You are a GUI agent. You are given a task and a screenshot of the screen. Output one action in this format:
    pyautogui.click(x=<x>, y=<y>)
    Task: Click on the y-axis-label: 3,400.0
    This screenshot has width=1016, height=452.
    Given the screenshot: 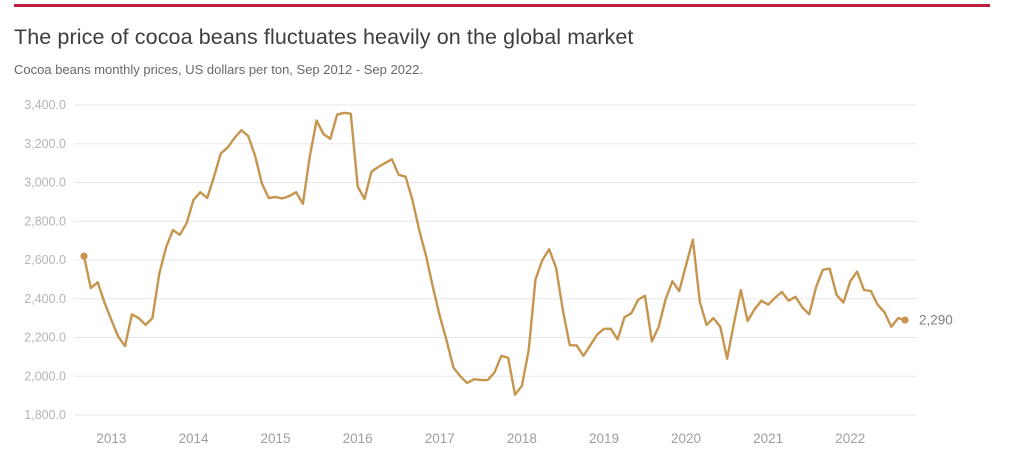 What is the action you would take?
    pyautogui.click(x=45, y=105)
    